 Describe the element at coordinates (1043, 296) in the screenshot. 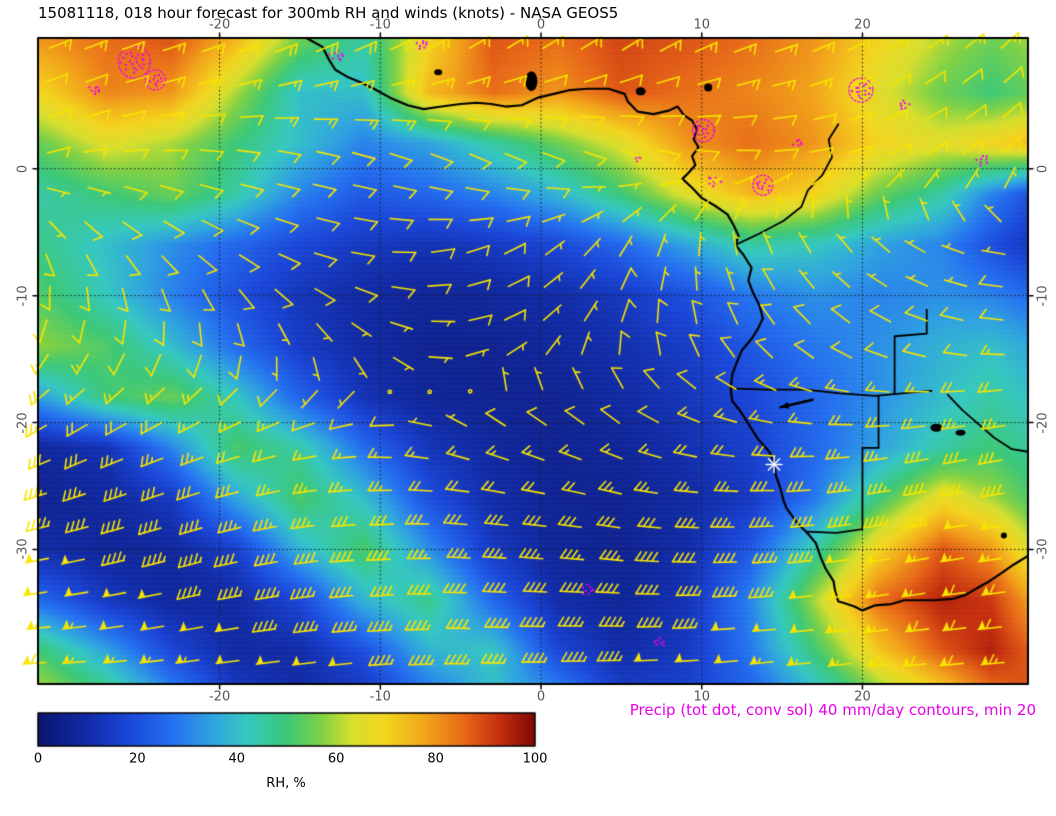

I see `lat-tick-right: -10` at that location.